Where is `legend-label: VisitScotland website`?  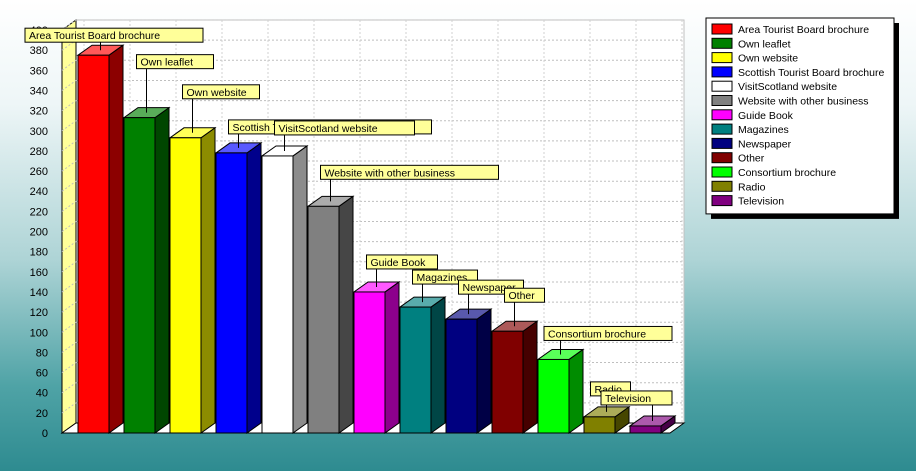 legend-label: VisitScotland website is located at coordinates (787, 87).